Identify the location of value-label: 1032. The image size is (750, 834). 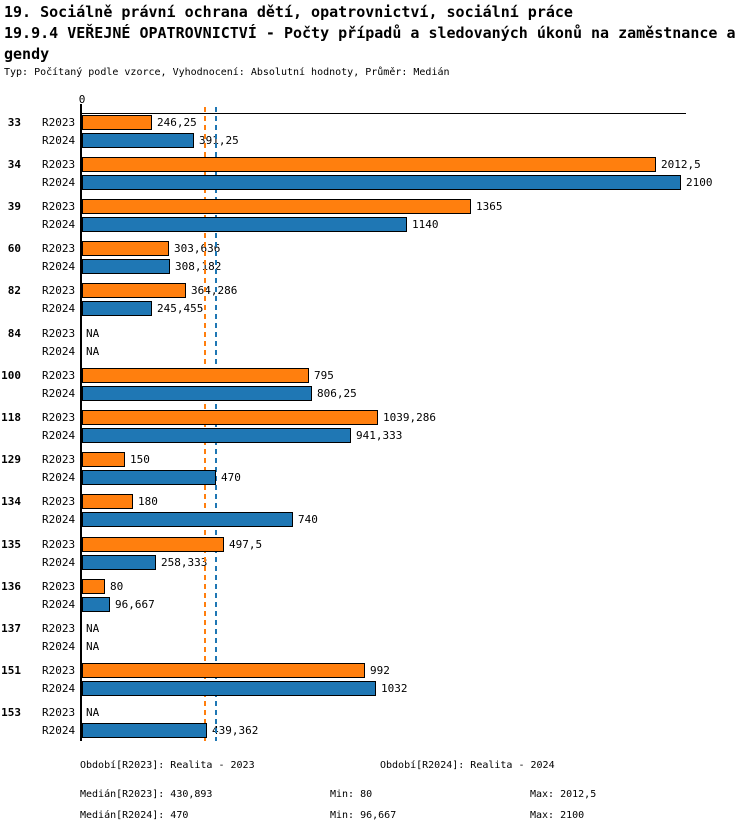
(394, 688).